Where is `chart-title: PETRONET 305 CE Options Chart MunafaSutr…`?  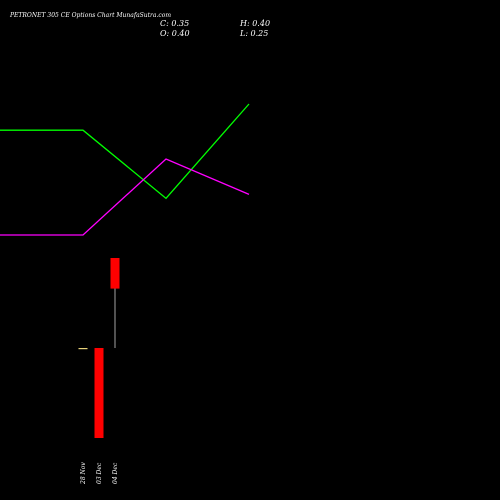 chart-title: PETRONET 305 CE Options Chart MunafaSutr… is located at coordinates (90, 15).